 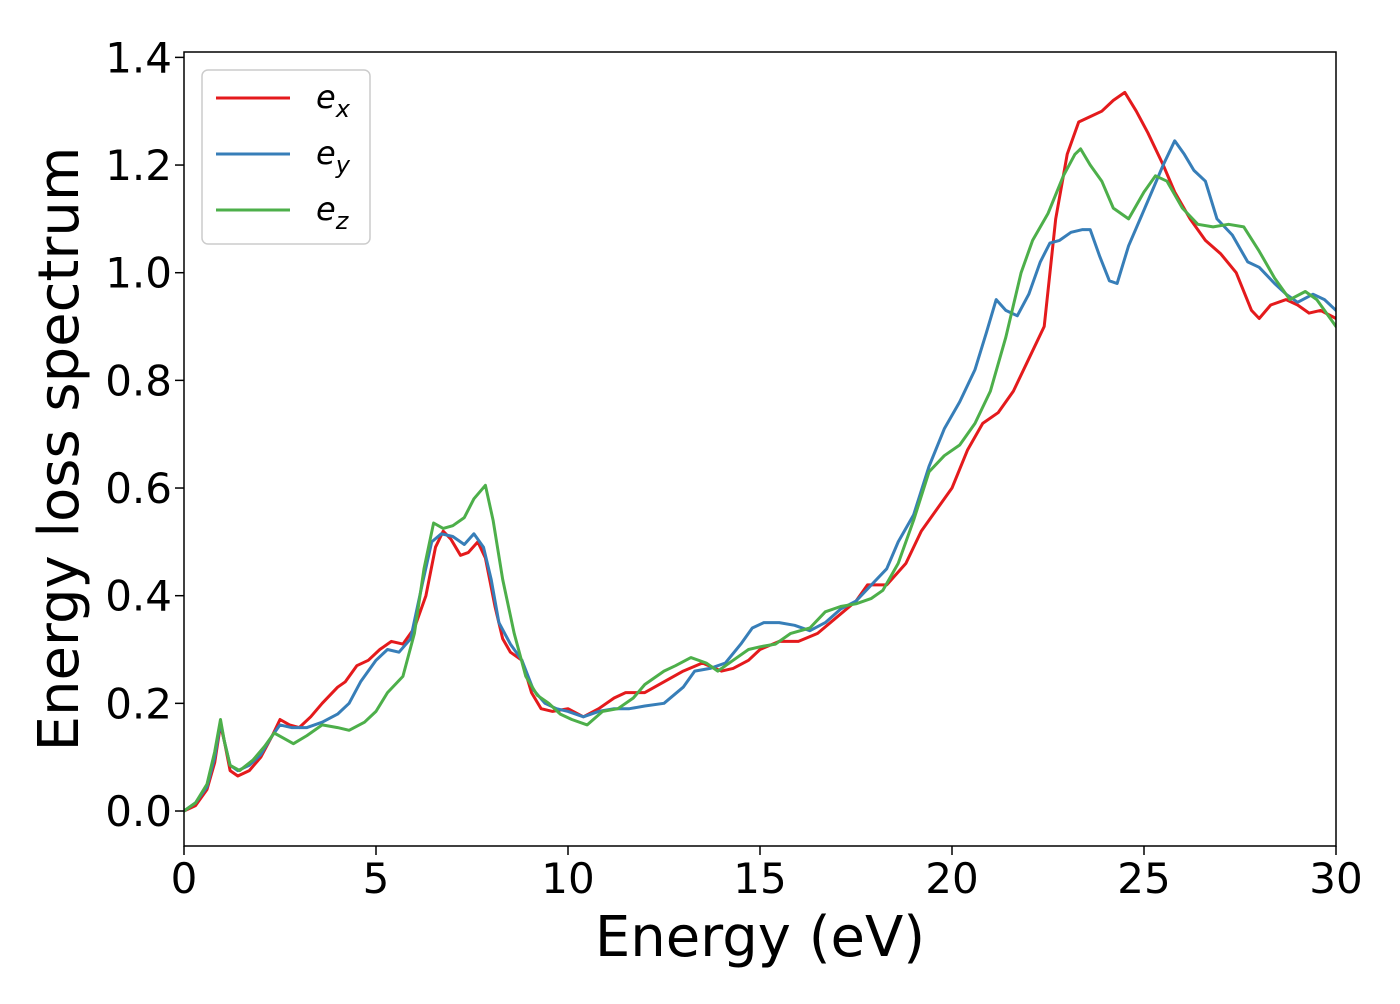 I want to click on x-tick-label: 10, so click(x=567, y=878).